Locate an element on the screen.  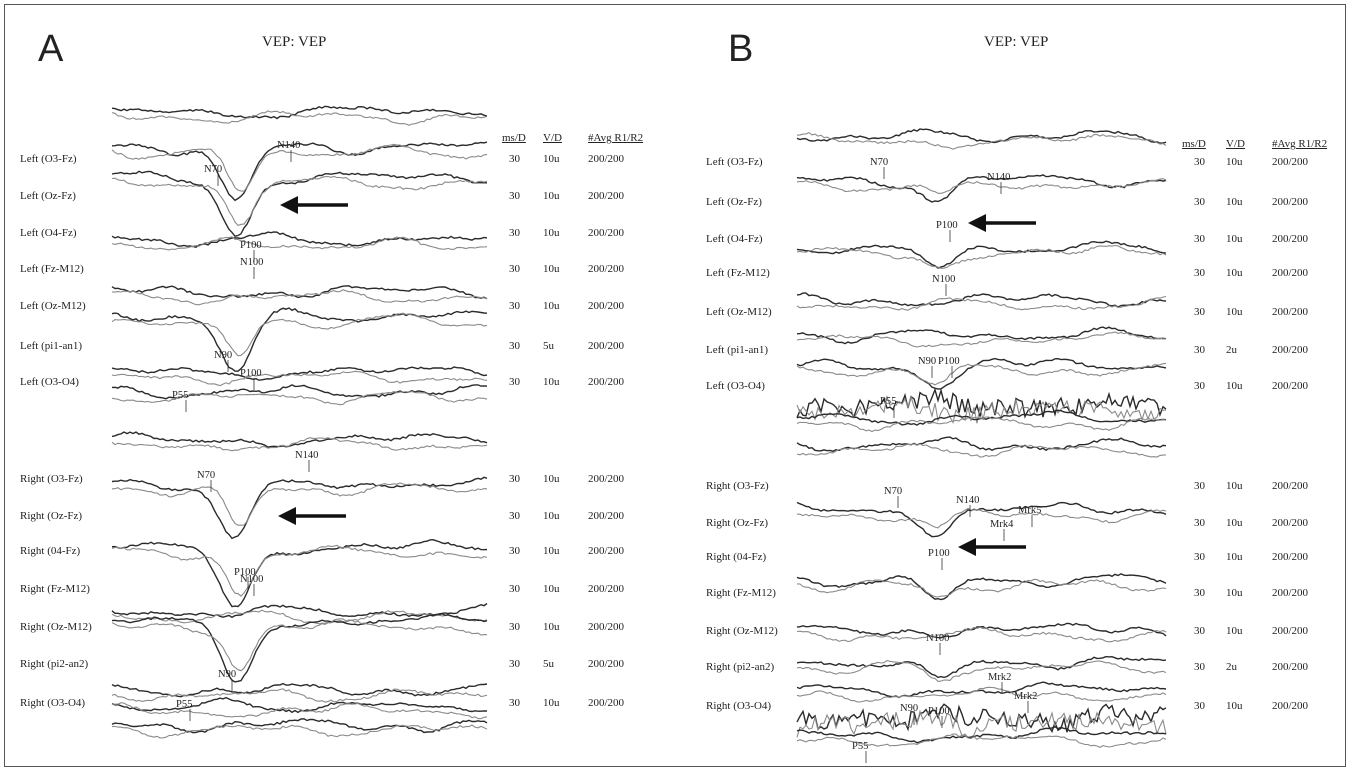
channel-label: Left (Fz-M12) is located at coordinates (738, 273).